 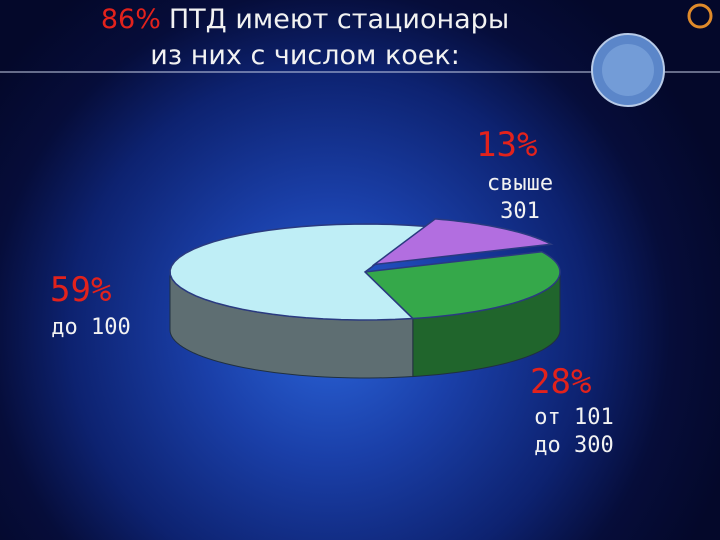 I want to click on value-label: 59%, so click(x=81, y=290).